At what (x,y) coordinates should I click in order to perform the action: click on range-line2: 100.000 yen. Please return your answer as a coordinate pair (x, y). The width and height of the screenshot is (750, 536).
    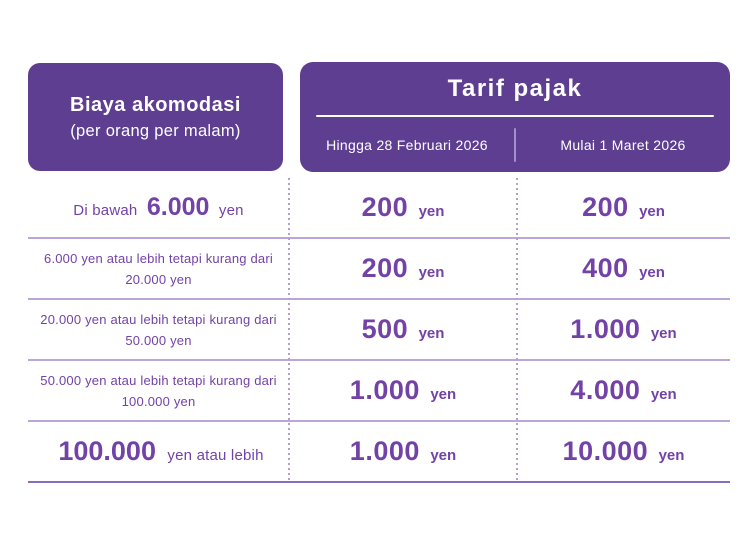
    Looking at the image, I should click on (158, 401).